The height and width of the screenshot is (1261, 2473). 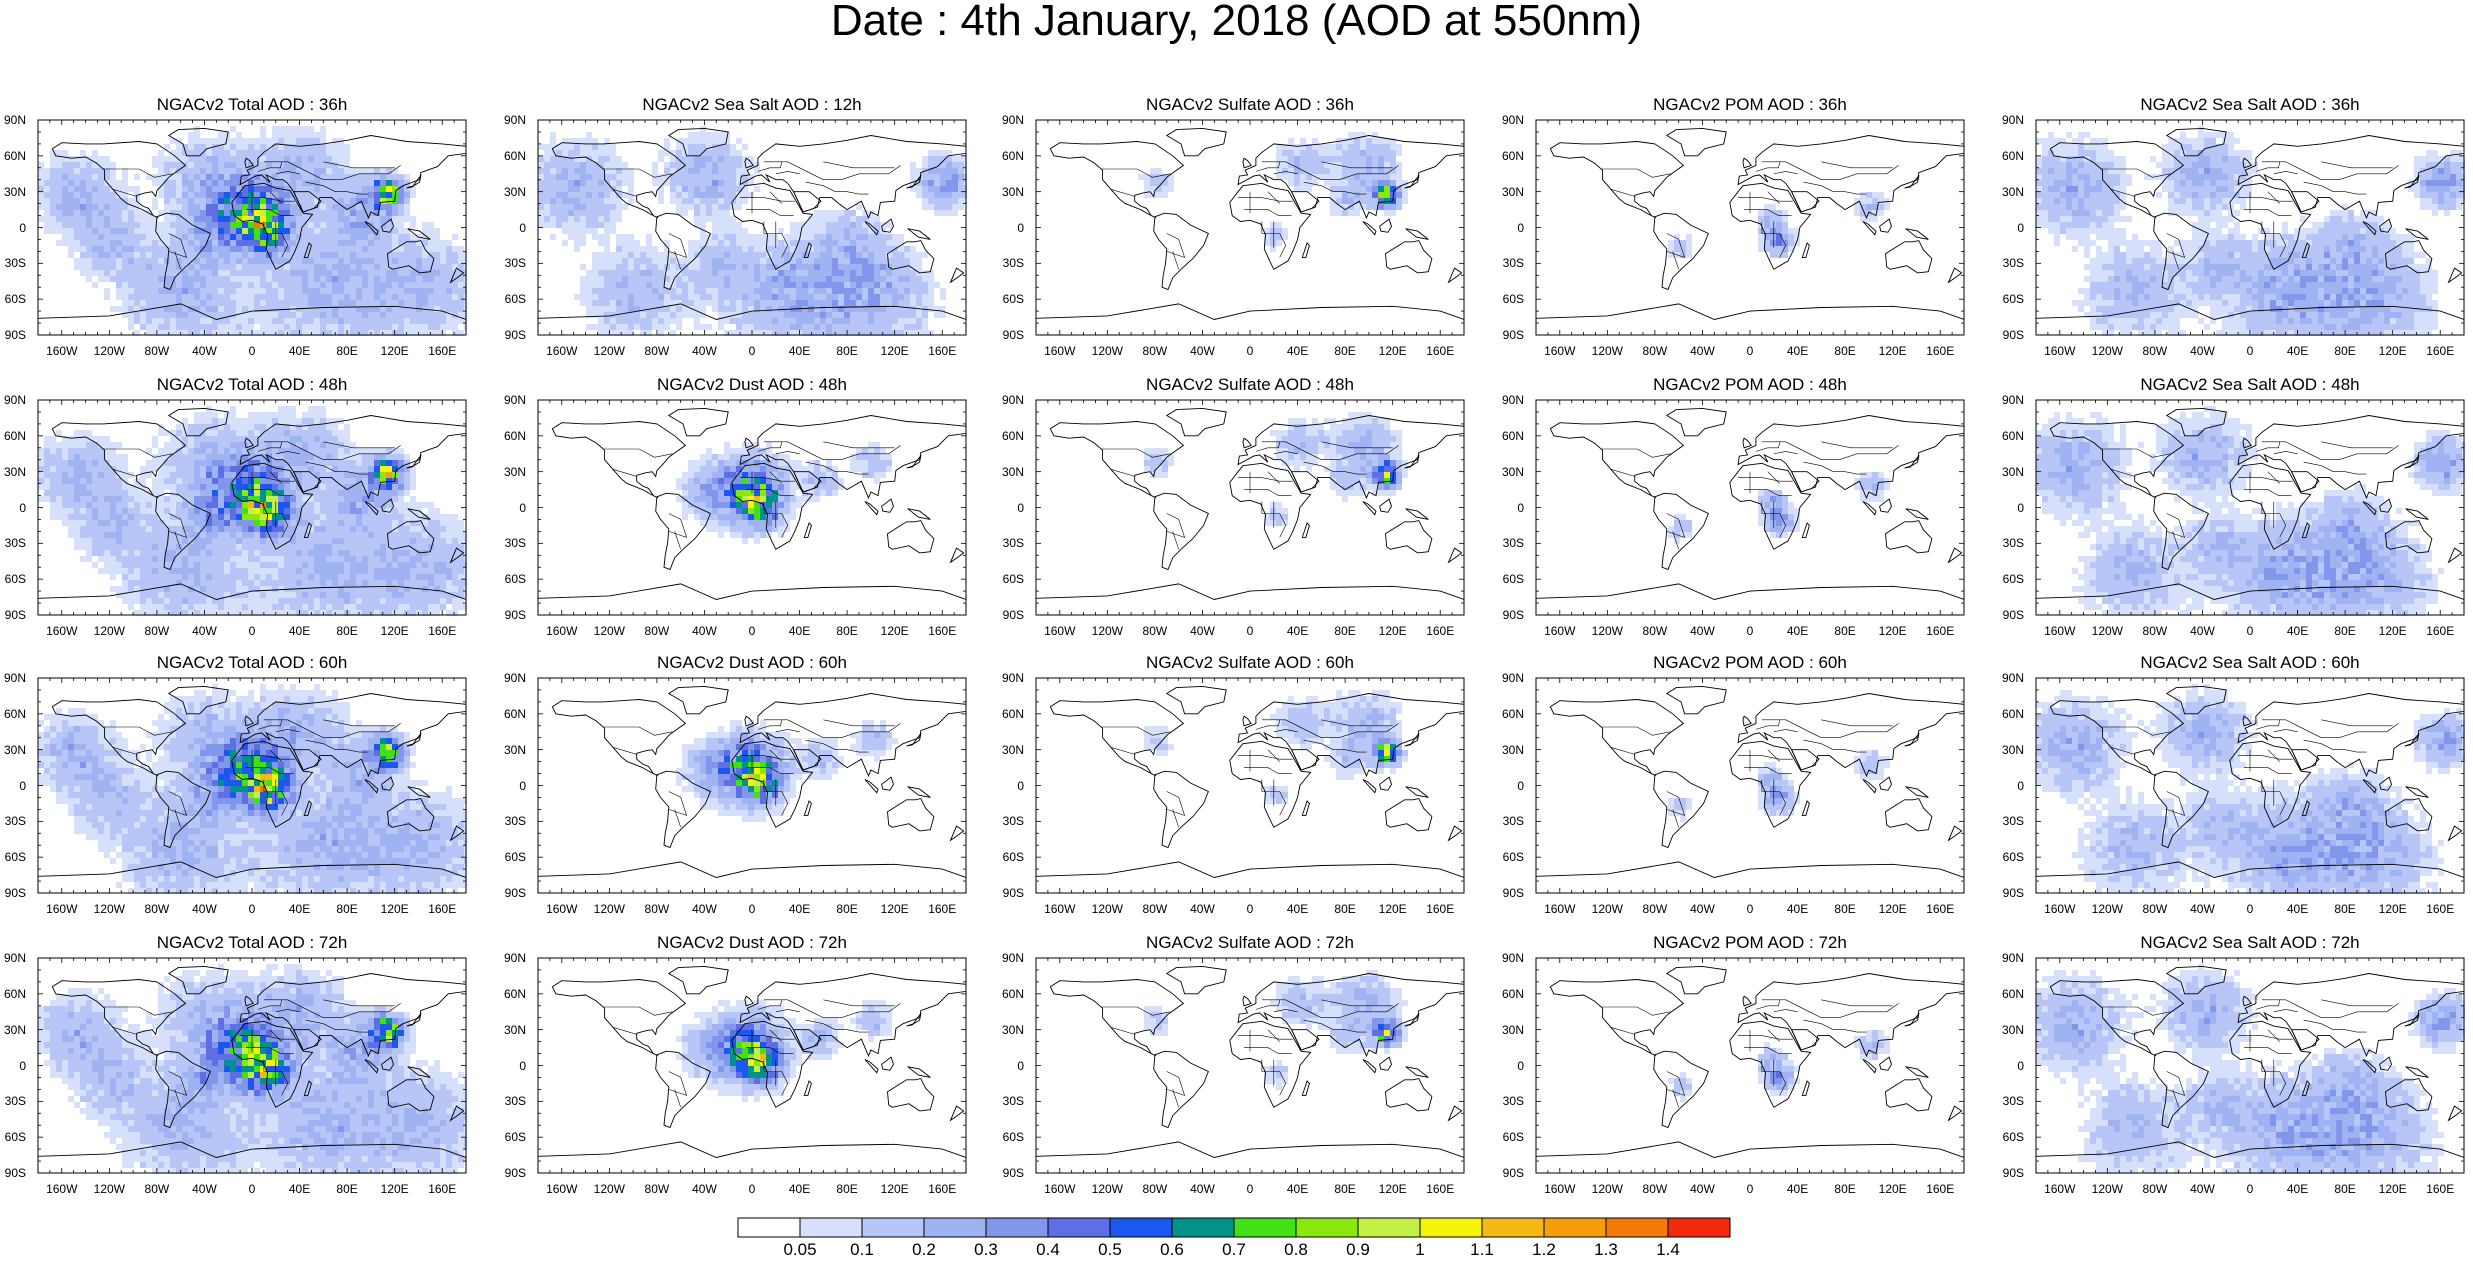 What do you see at coordinates (2250, 943) in the screenshot?
I see `panel-title: NGACv2 Sea Salt AOD : 72h` at bounding box center [2250, 943].